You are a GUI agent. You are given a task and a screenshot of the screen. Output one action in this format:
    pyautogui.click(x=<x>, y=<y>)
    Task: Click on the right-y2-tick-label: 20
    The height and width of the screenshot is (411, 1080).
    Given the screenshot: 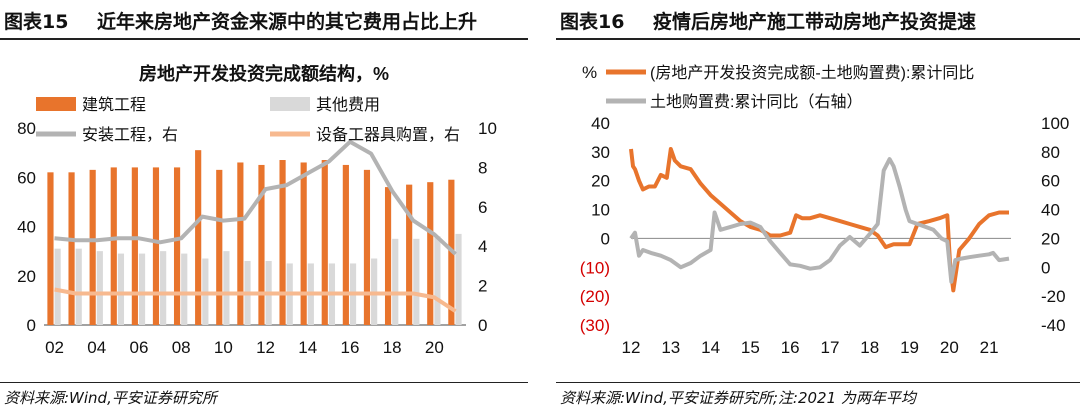 What is the action you would take?
    pyautogui.click(x=1050, y=238)
    